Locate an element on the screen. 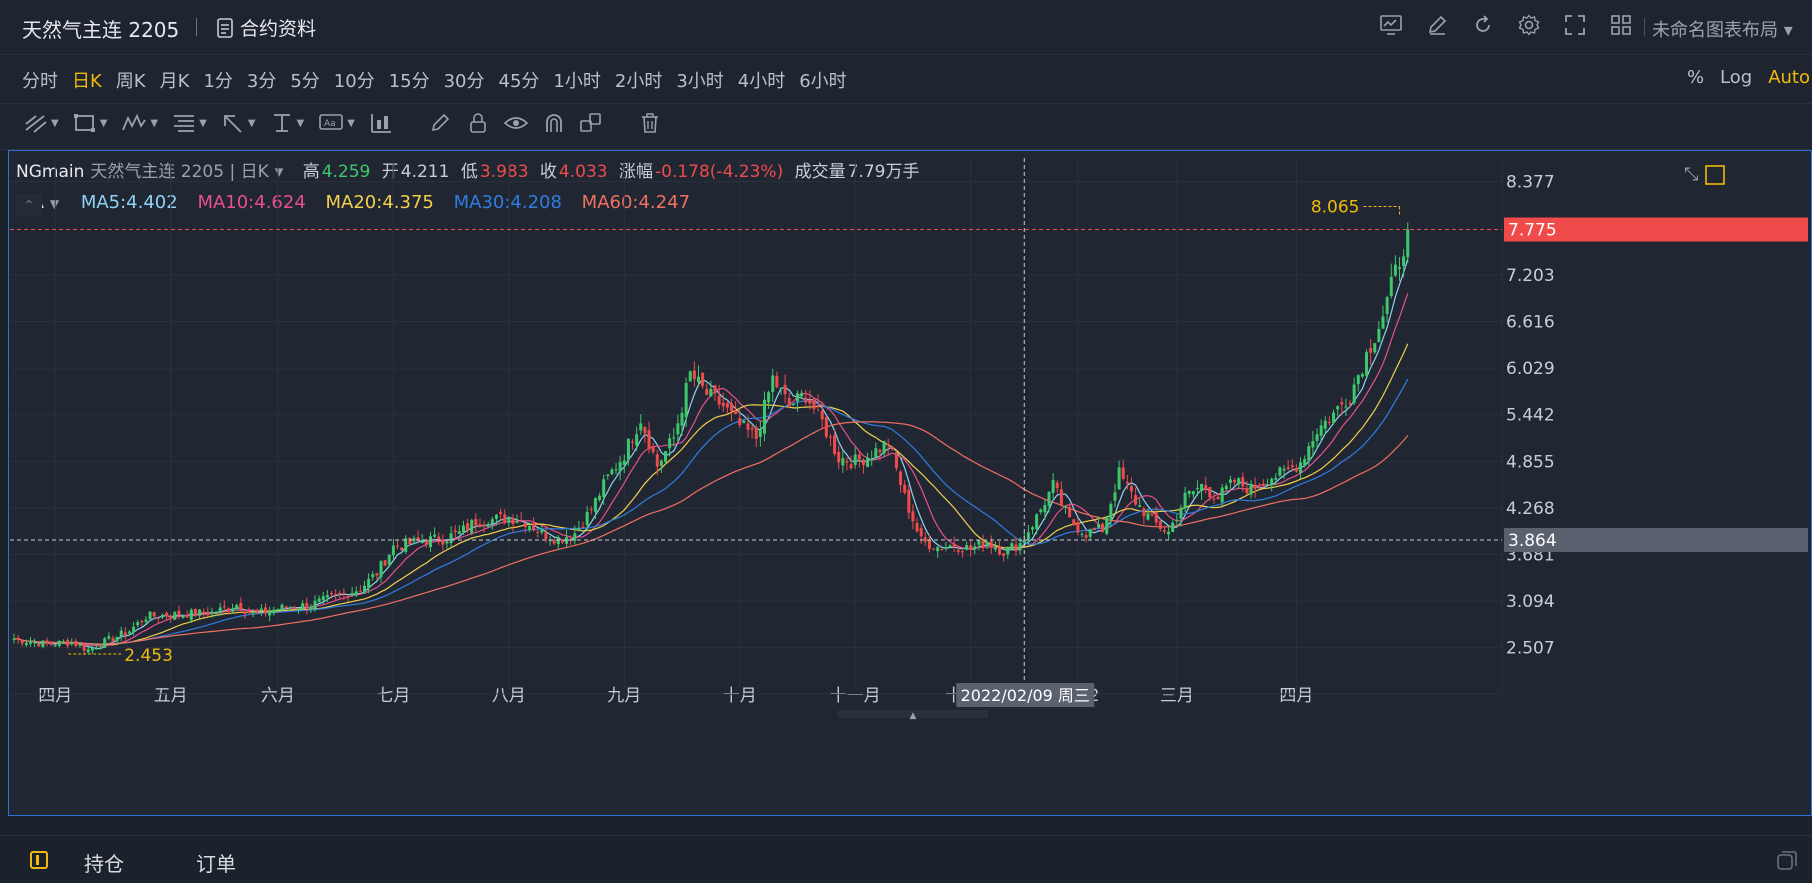  period-5: 3分 is located at coordinates (261, 81).